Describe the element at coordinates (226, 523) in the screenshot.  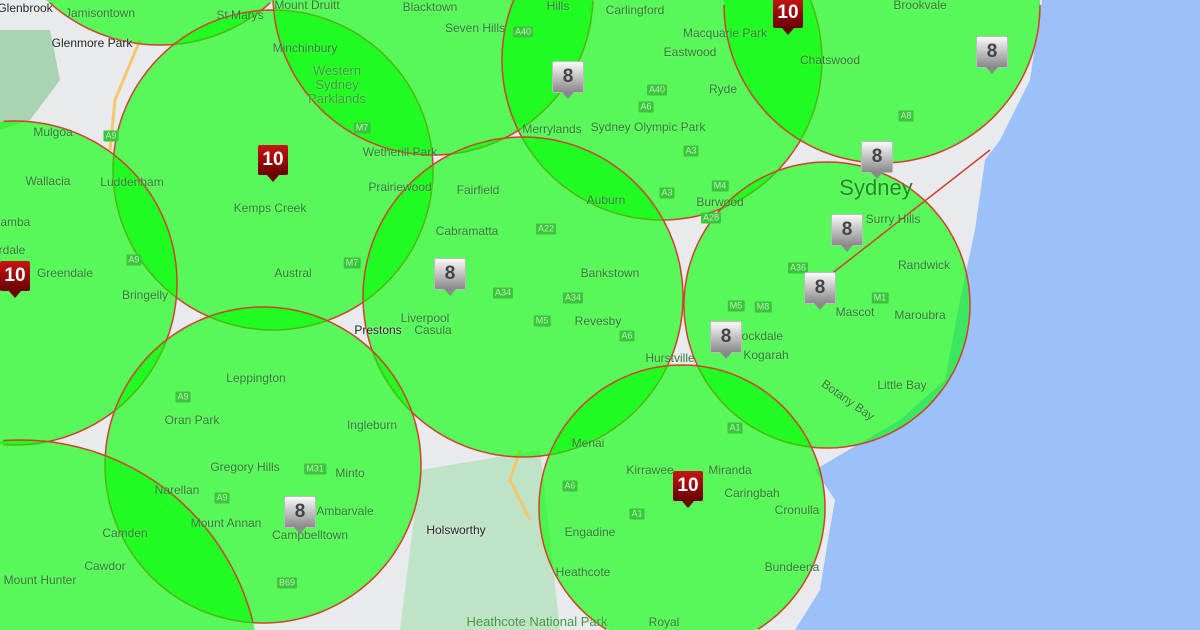
I see `place-label: Mount Annan` at that location.